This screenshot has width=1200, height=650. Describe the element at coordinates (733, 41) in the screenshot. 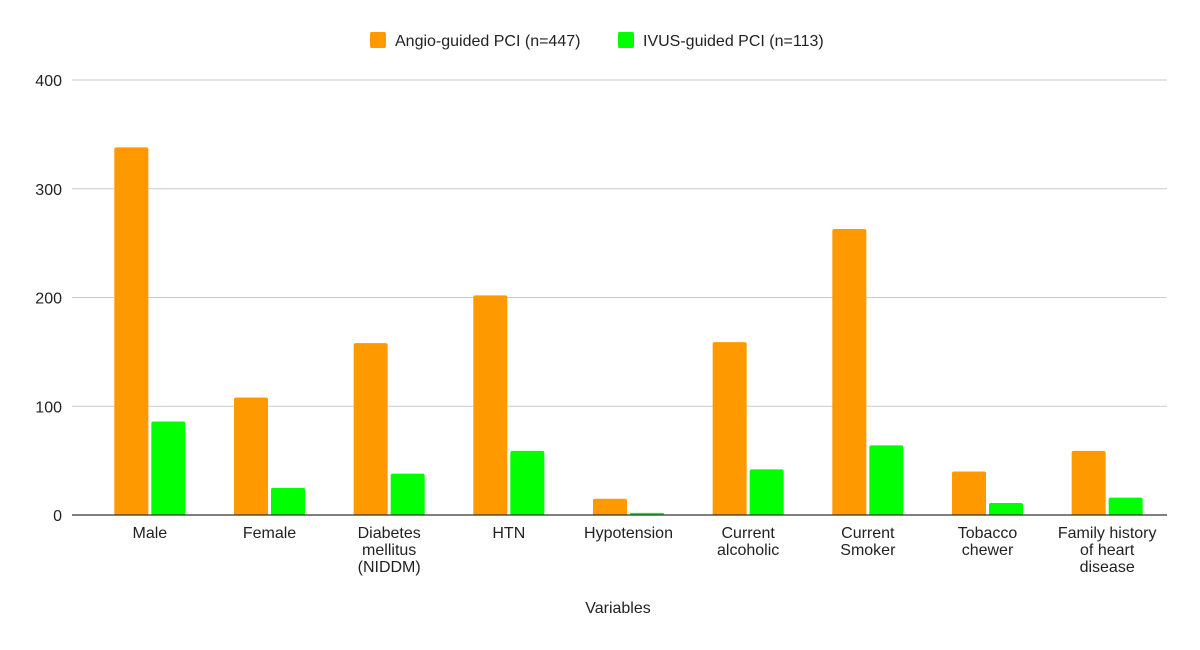

I see `legend-label-ivus: IVUS-guided PCI (n=113)` at that location.